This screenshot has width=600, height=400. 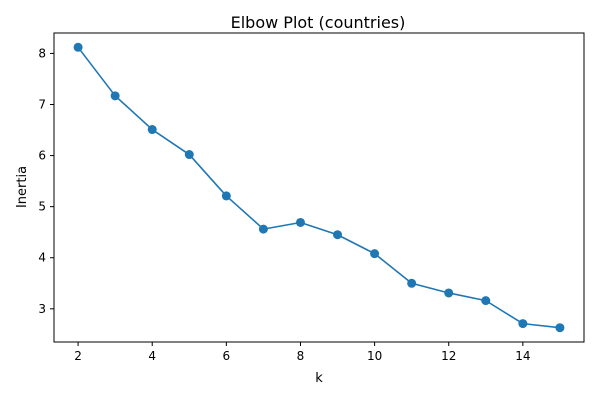 What do you see at coordinates (42, 105) in the screenshot?
I see `y-tick-label: 7` at bounding box center [42, 105].